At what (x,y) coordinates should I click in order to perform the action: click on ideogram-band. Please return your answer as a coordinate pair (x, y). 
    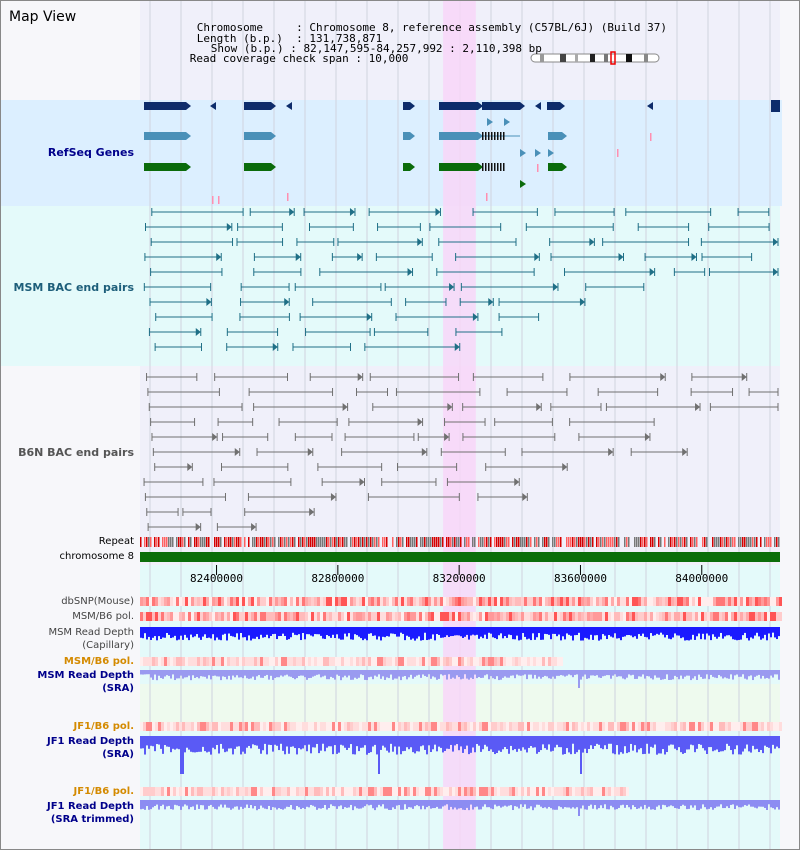
    Looking at the image, I should click on (646, 58).